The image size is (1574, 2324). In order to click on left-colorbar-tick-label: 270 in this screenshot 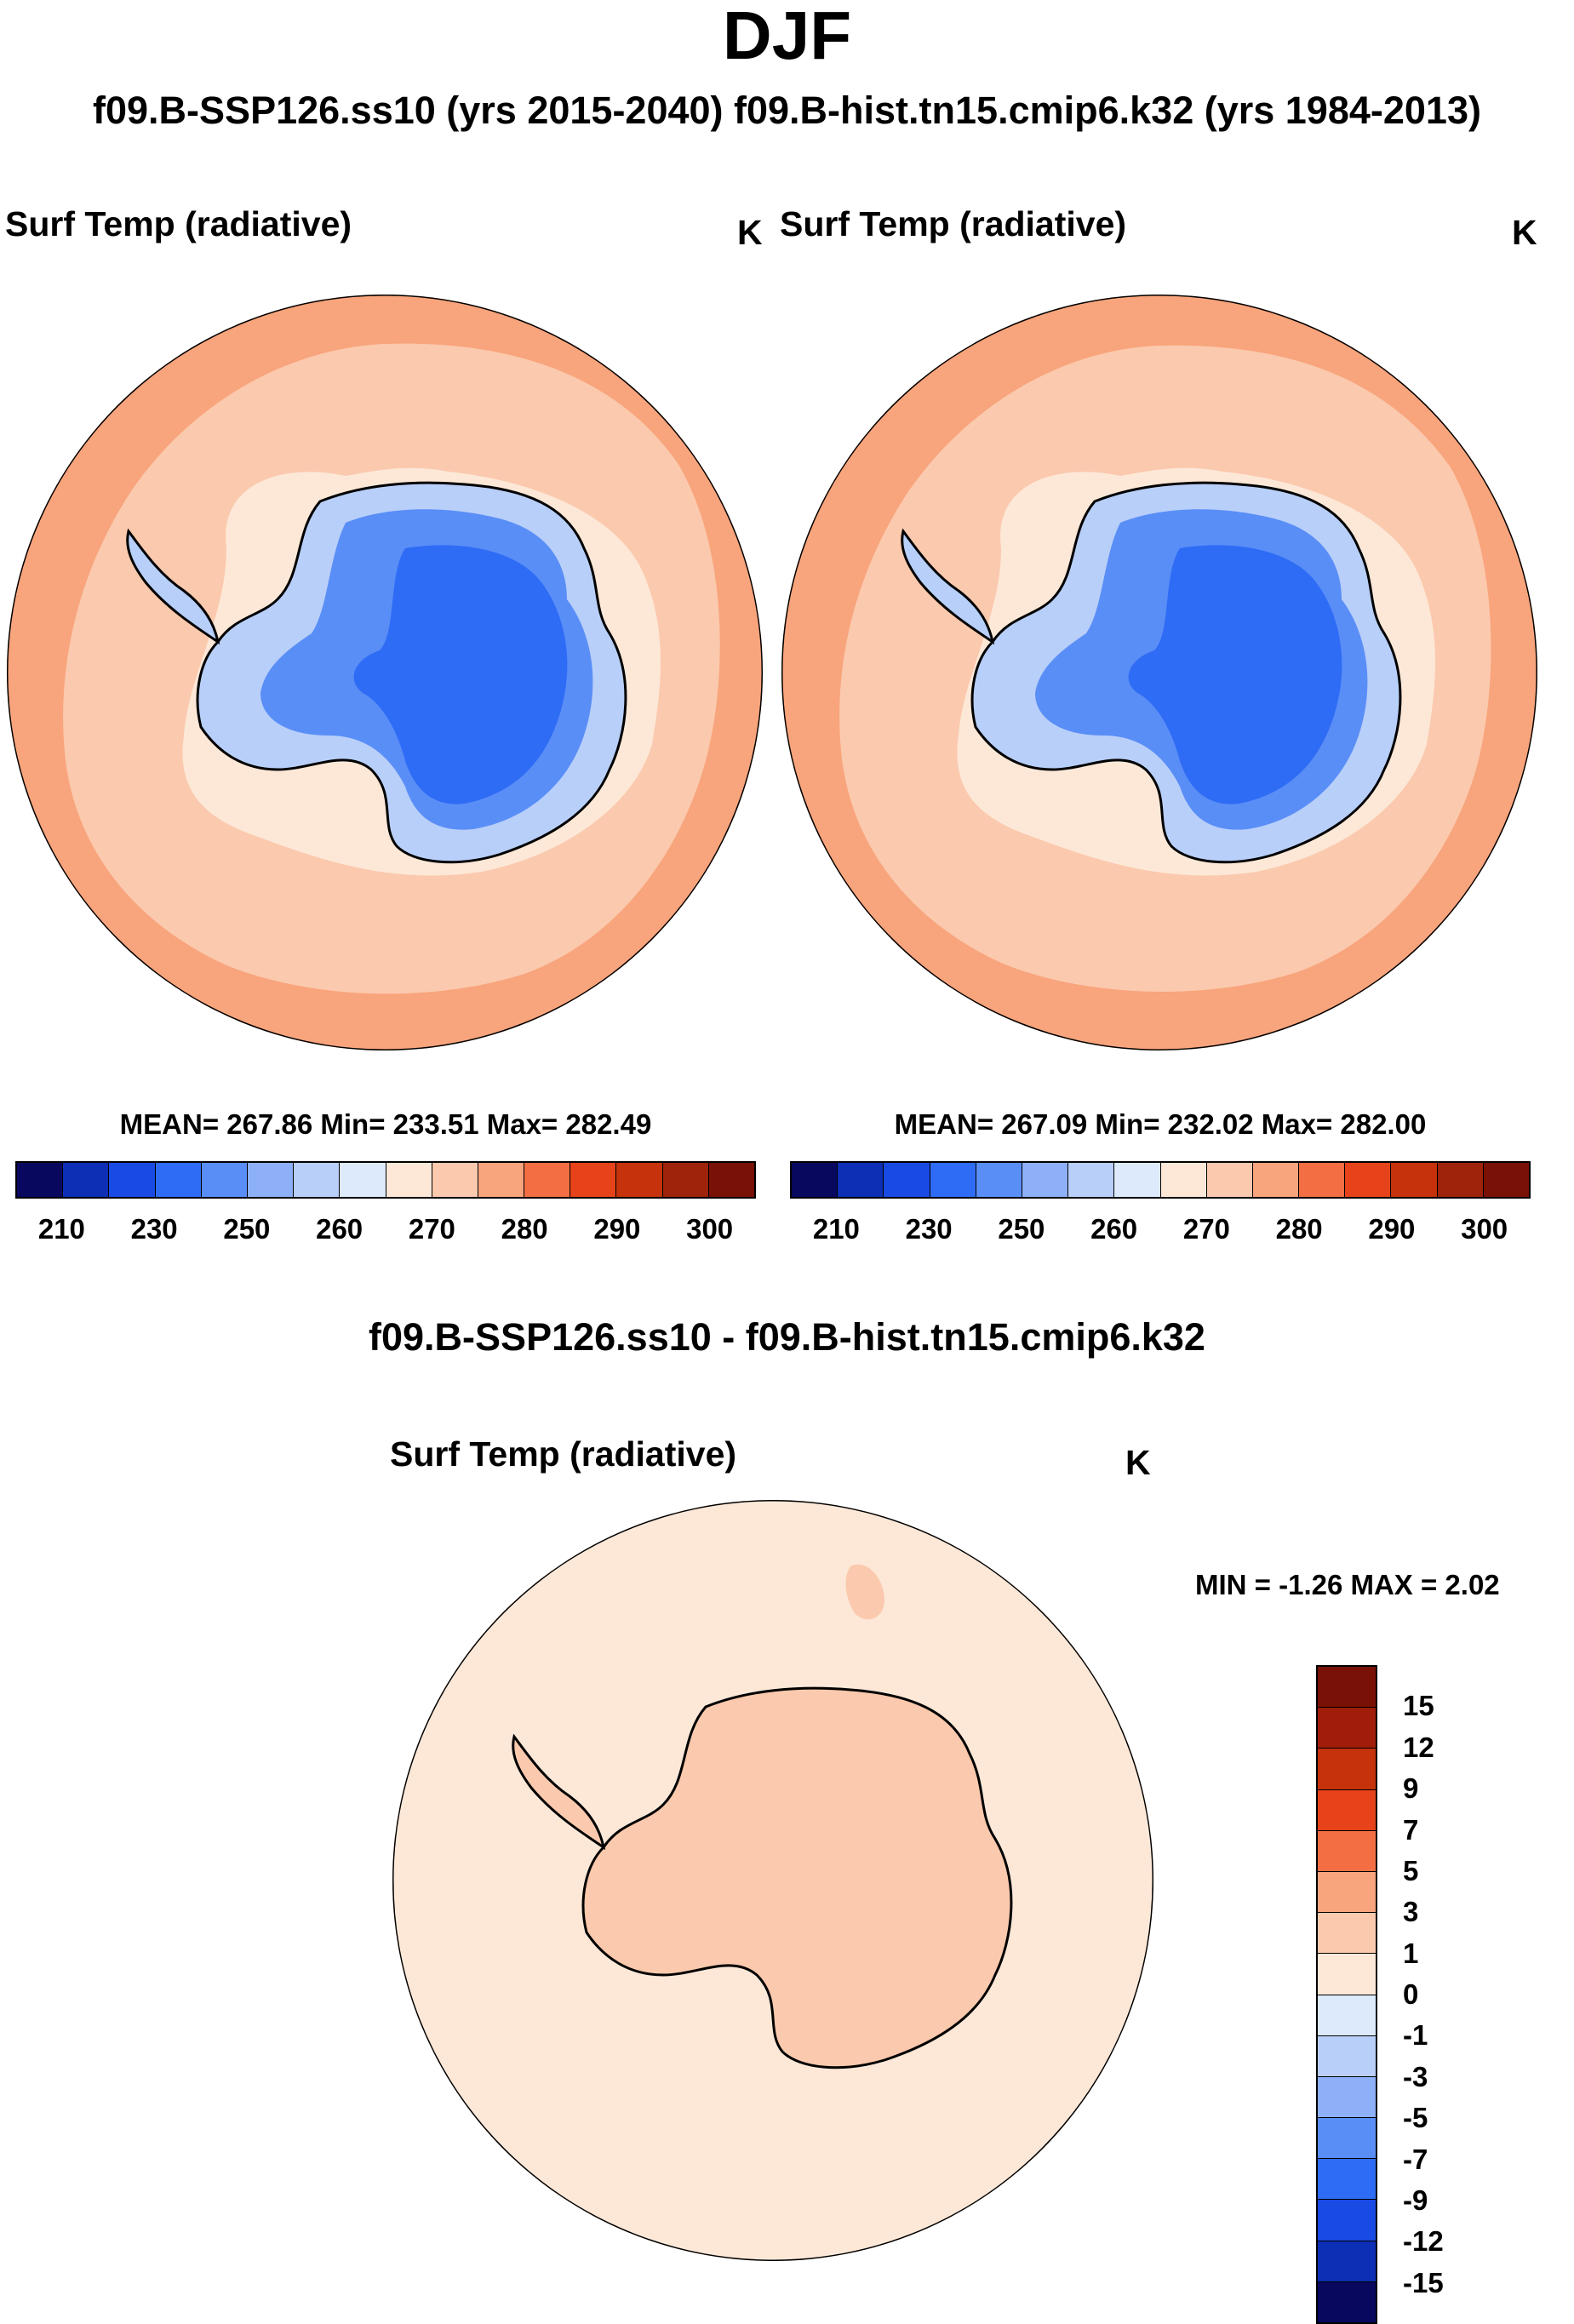, I will do `click(432, 1229)`.